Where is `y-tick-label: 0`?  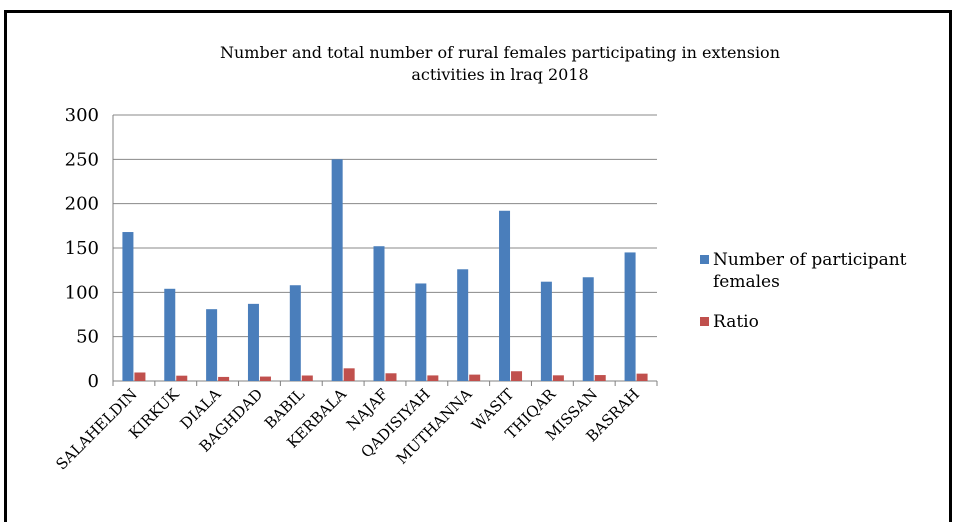
y-tick-label: 0 is located at coordinates (93, 381).